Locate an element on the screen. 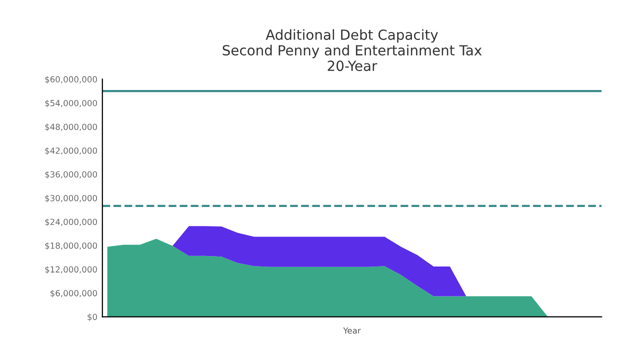 This screenshot has width=640, height=360. y-tick-label: $42,000,000 is located at coordinates (71, 151).